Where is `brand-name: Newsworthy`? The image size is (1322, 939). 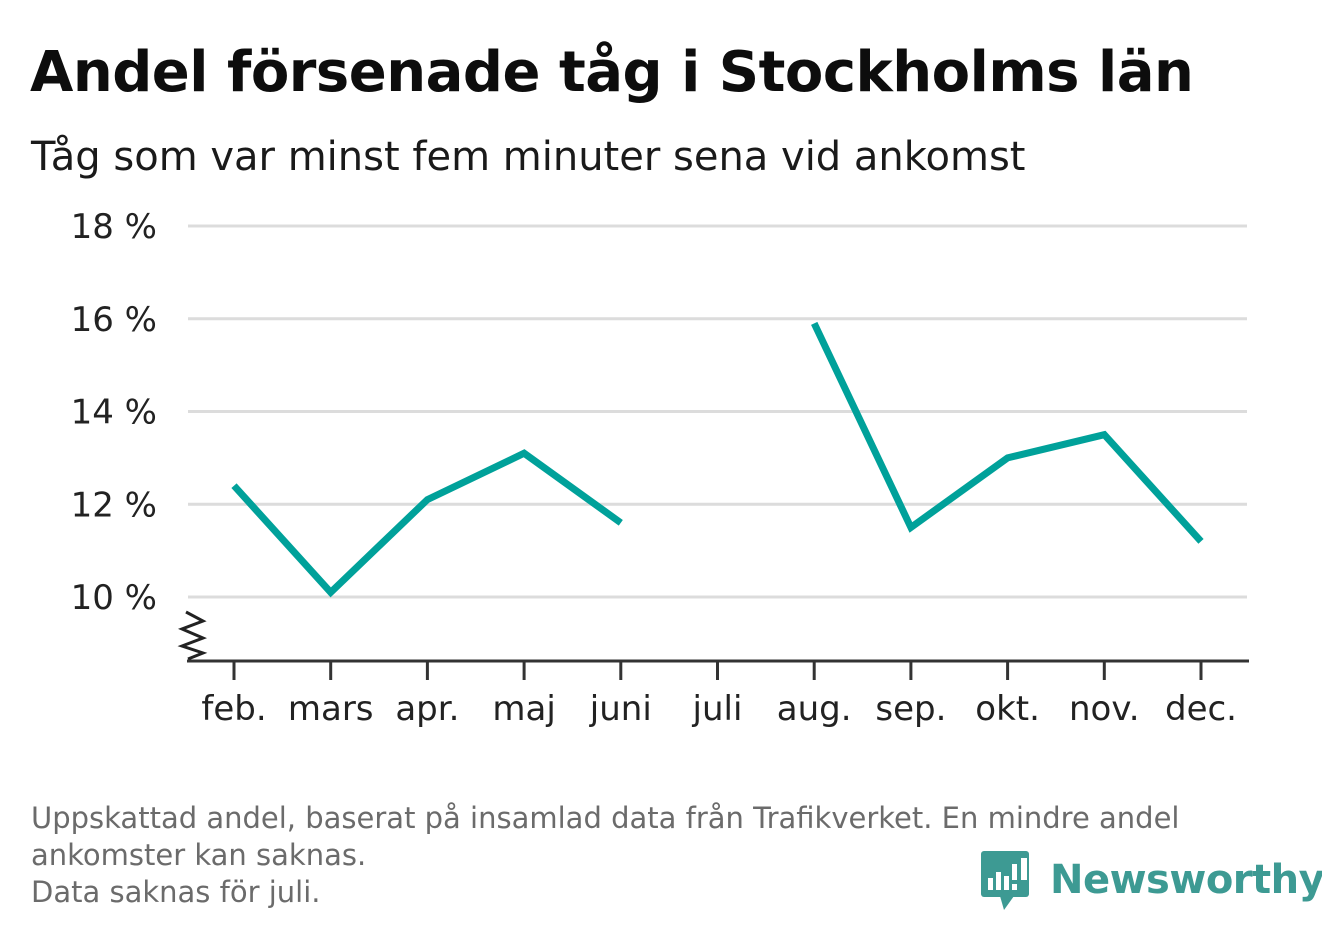 brand-name: Newsworthy is located at coordinates (1186, 880).